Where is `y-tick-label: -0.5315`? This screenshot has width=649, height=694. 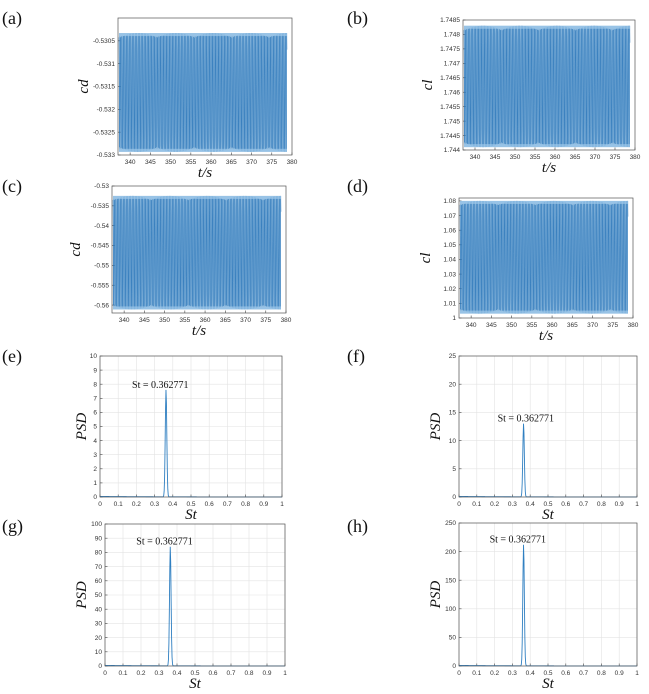
y-tick-label: -0.5315 is located at coordinates (104, 87).